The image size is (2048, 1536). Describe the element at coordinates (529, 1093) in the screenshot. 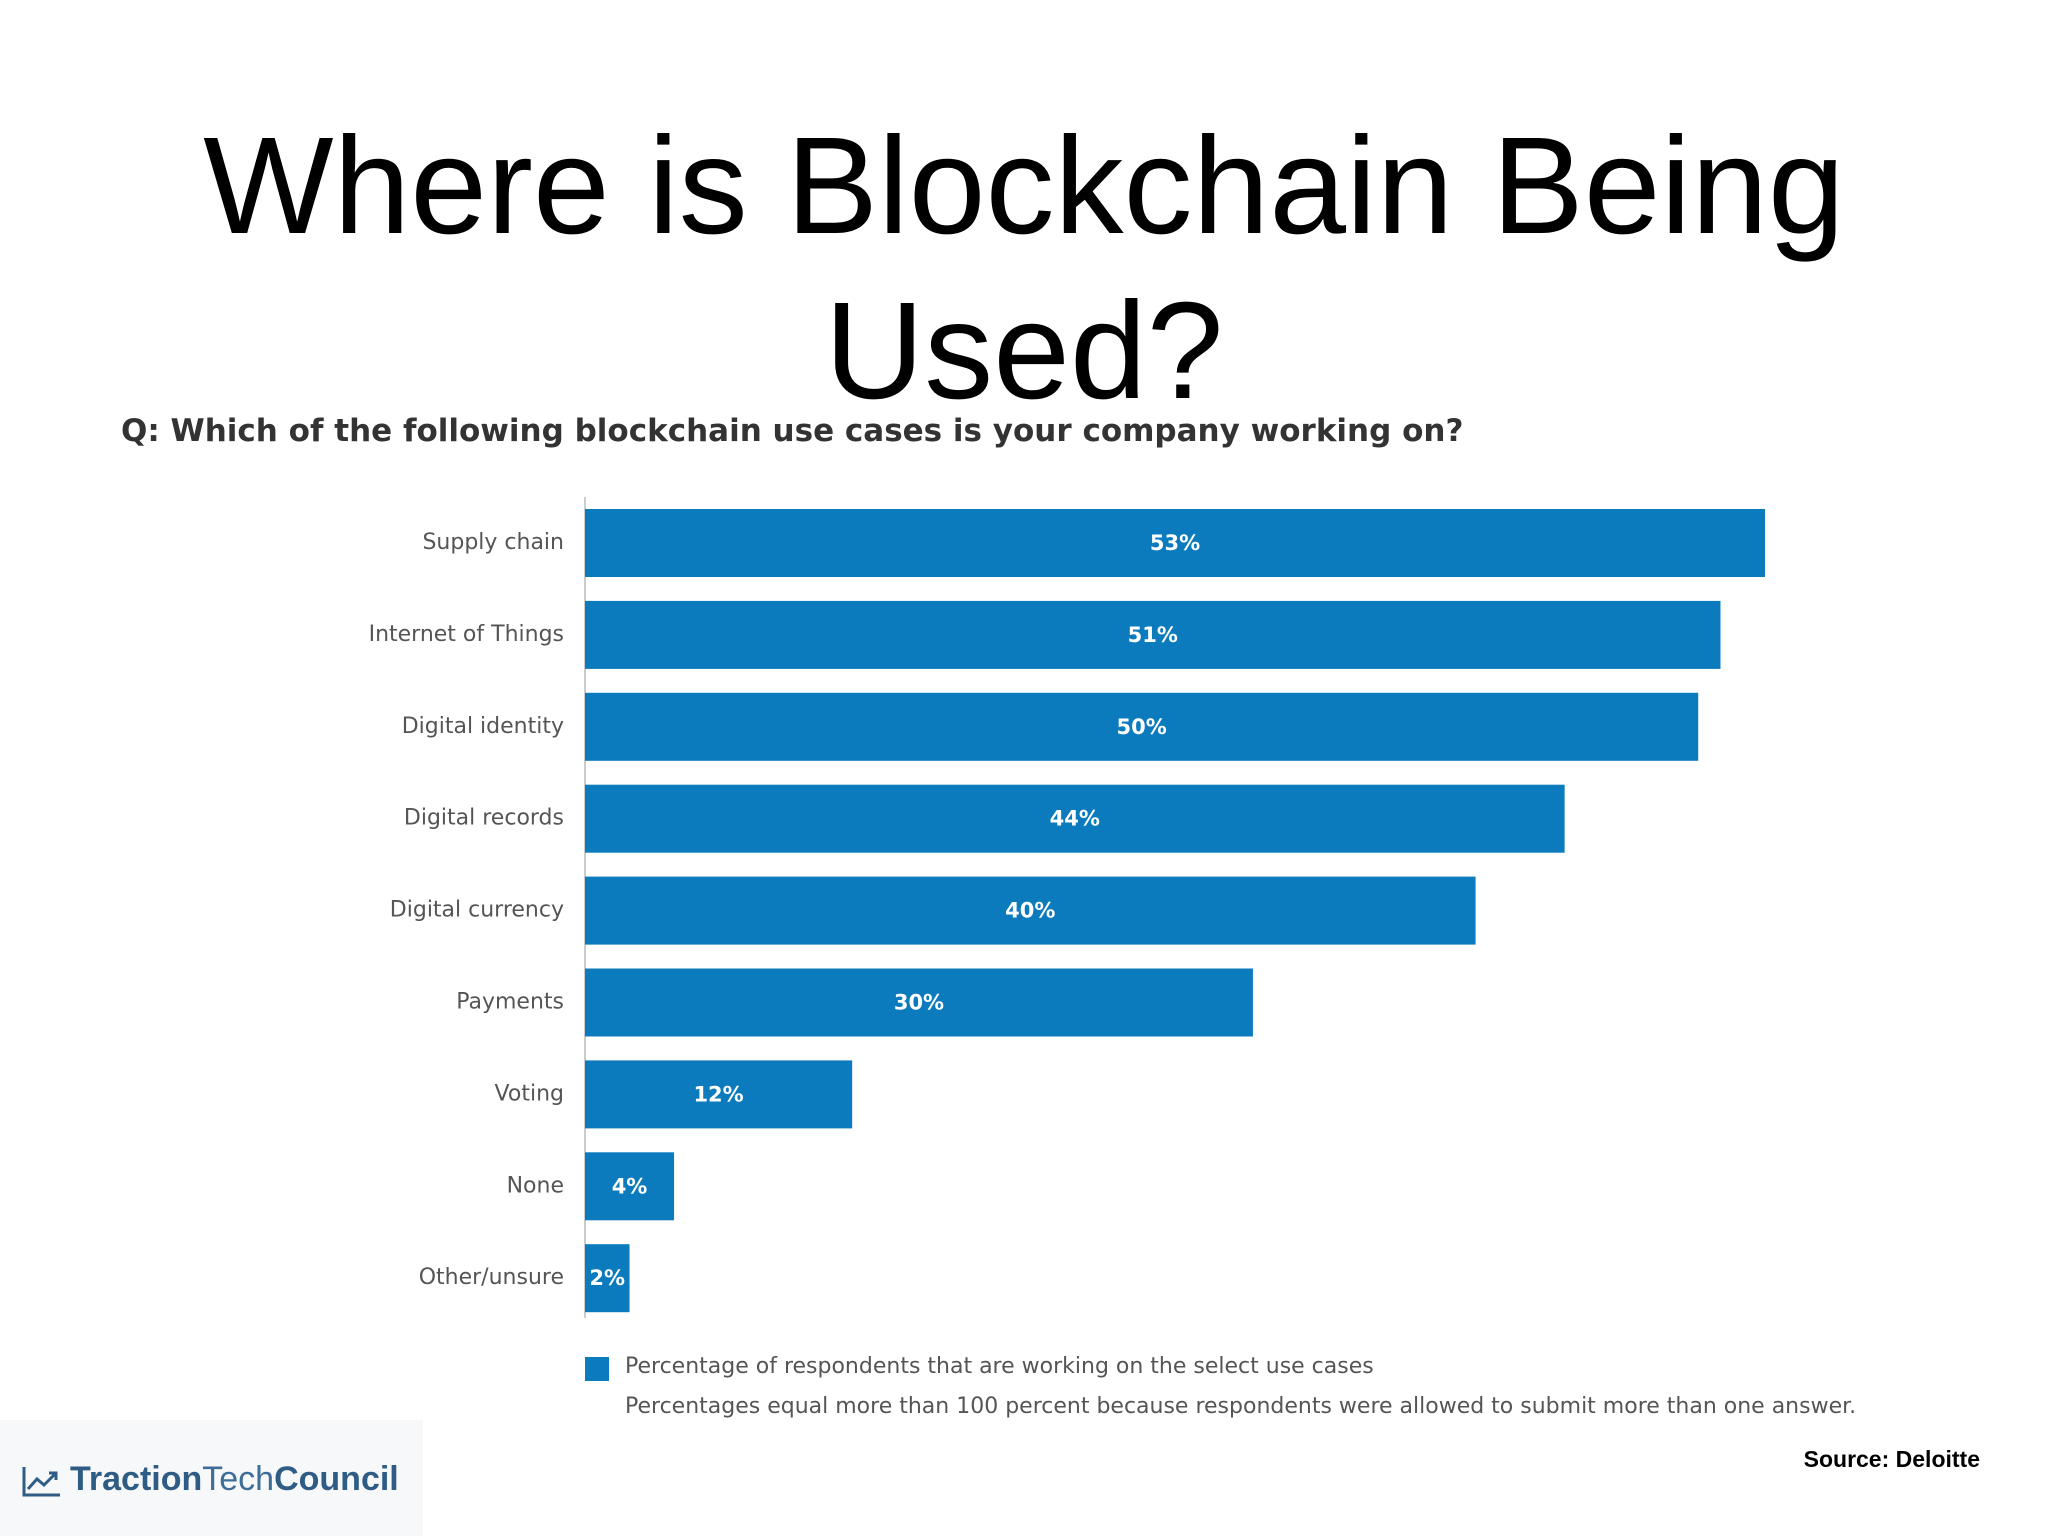

I see `category-label: Voting` at that location.